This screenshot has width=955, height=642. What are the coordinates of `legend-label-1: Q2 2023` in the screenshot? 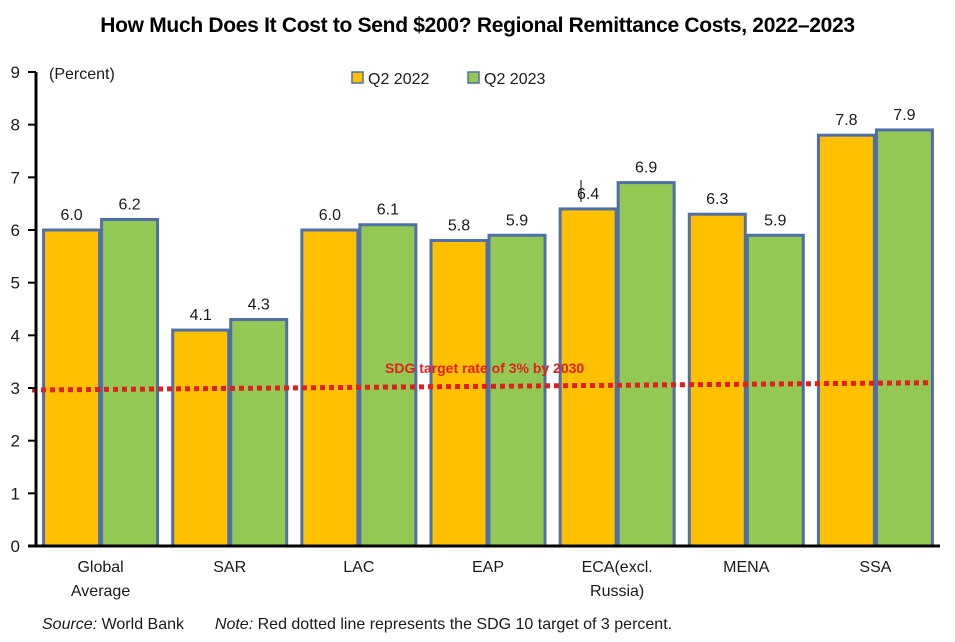 It's located at (514, 79).